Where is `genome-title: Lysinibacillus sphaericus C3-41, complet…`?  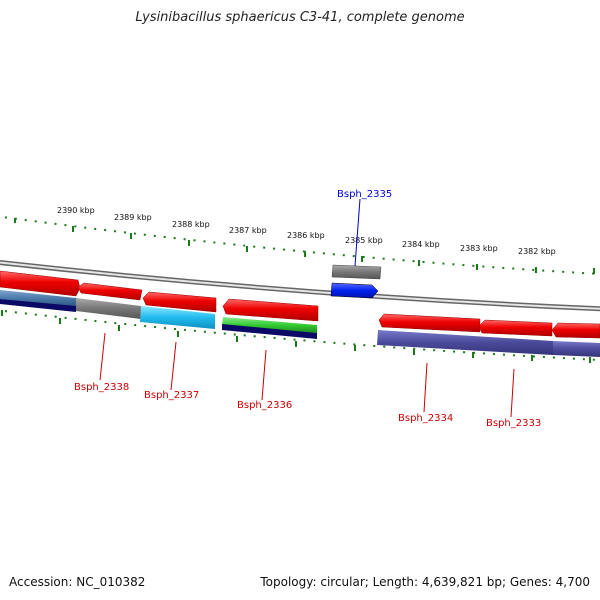 genome-title: Lysinibacillus sphaericus C3-41, complet… is located at coordinates (300, 17).